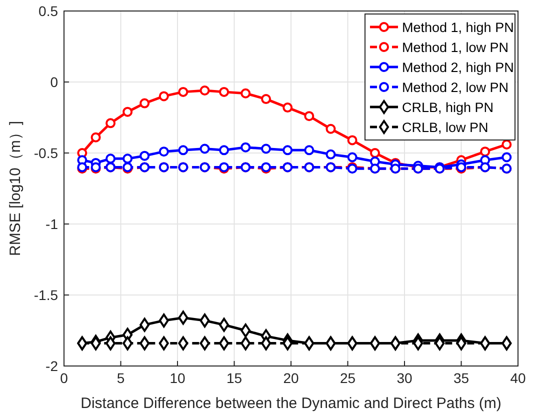  What do you see at coordinates (348, 378) in the screenshot?
I see `x-tick-label: 25` at bounding box center [348, 378].